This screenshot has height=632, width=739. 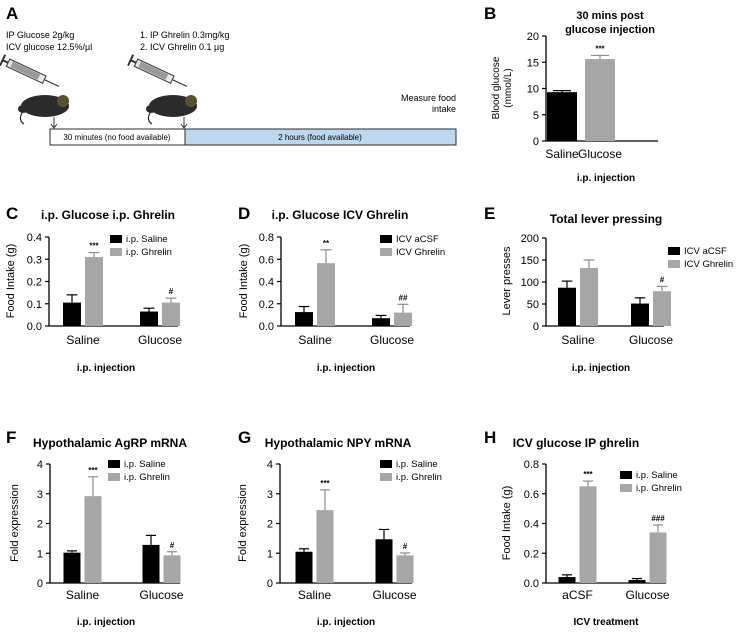 What do you see at coordinates (600, 100) in the screenshot?
I see `bar-glucose` at bounding box center [600, 100].